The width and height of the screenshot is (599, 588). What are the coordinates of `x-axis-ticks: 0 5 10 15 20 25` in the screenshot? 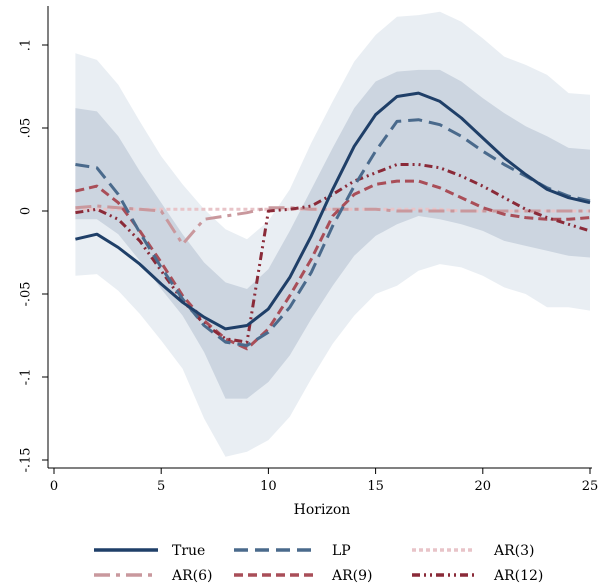 It's located at (324, 481).